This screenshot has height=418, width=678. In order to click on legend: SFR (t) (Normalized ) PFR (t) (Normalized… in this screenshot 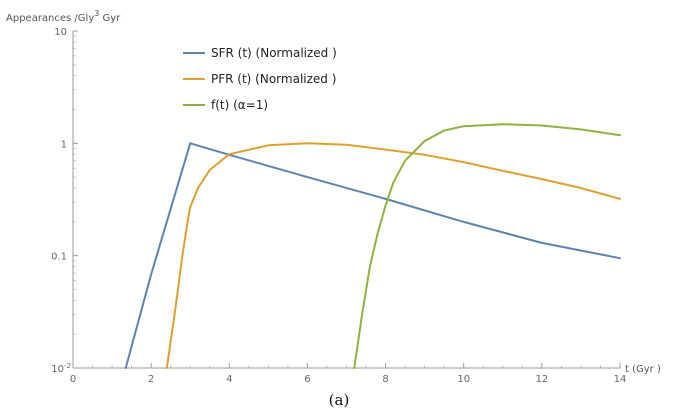, I will do `click(260, 79)`.